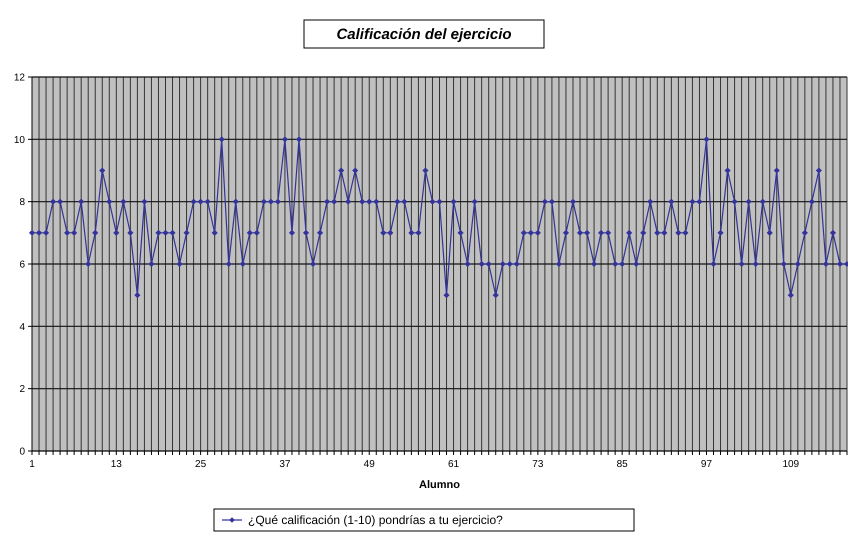 Image resolution: width=848 pixels, height=533 pixels. I want to click on x-tick-label: 73, so click(538, 464).